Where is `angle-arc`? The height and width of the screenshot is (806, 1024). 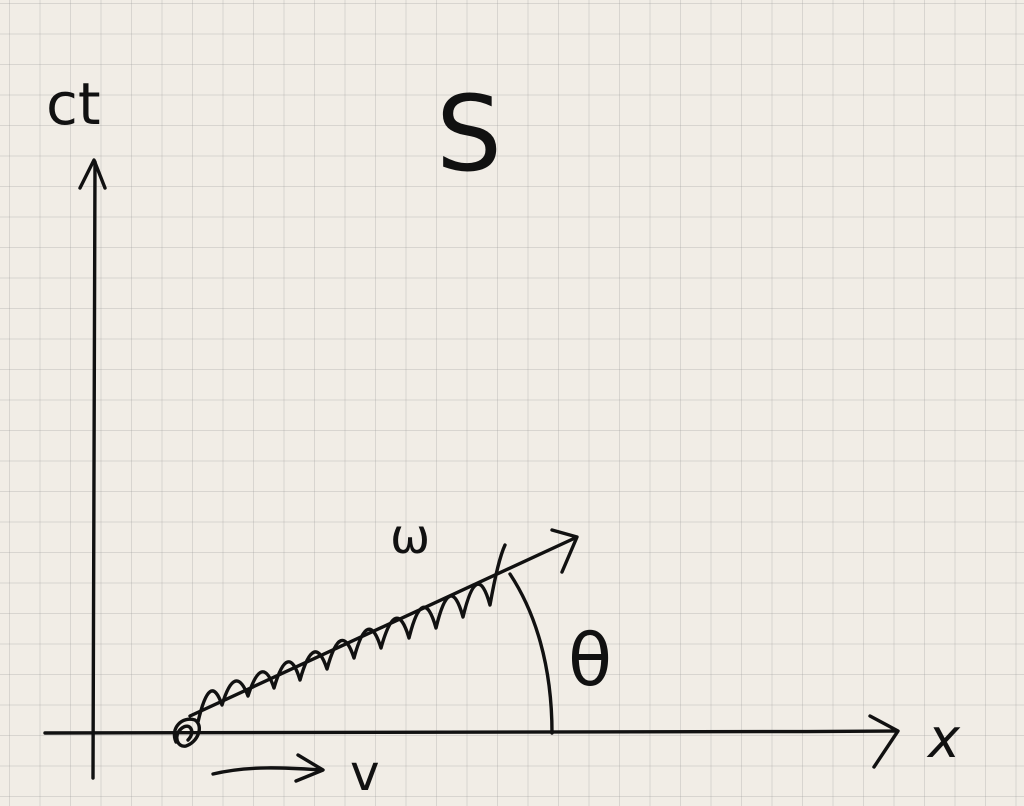
angle-arc is located at coordinates (531, 653).